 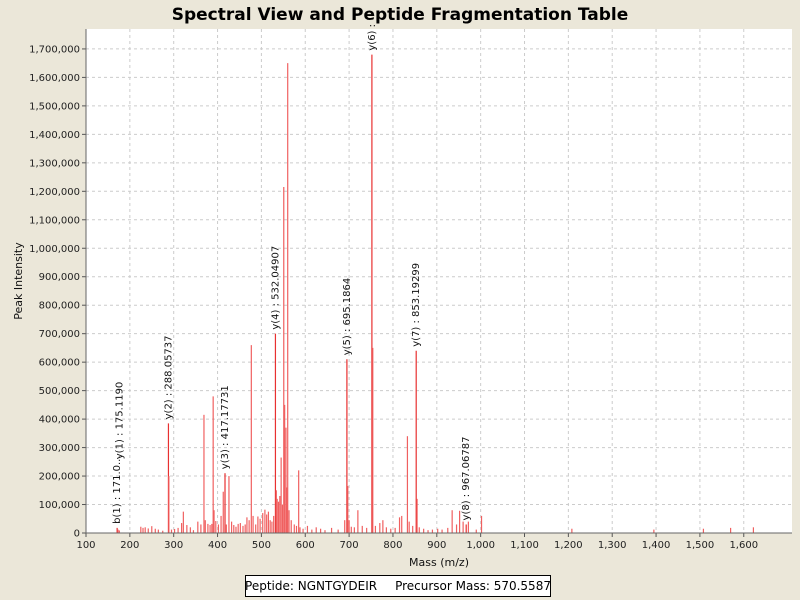 What do you see at coordinates (77, 534) in the screenshot?
I see `y-tick-label: 0` at bounding box center [77, 534].